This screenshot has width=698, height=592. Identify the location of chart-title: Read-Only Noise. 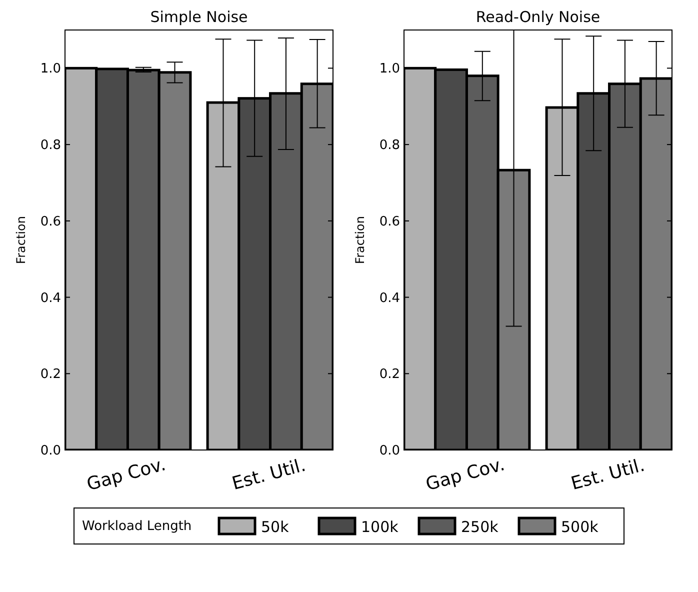
(538, 17).